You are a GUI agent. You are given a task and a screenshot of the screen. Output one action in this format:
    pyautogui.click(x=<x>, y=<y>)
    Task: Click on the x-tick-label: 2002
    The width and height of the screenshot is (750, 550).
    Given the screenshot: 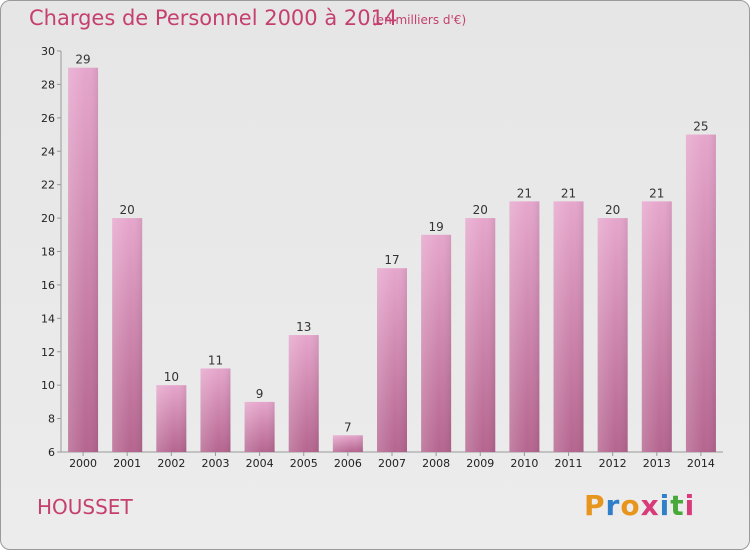 What is the action you would take?
    pyautogui.click(x=171, y=463)
    